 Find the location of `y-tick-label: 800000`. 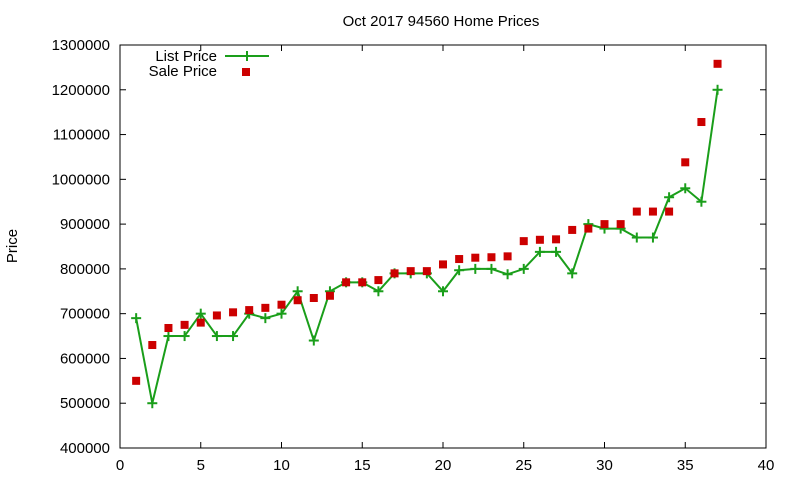

y-tick-label: 800000 is located at coordinates (85, 269).